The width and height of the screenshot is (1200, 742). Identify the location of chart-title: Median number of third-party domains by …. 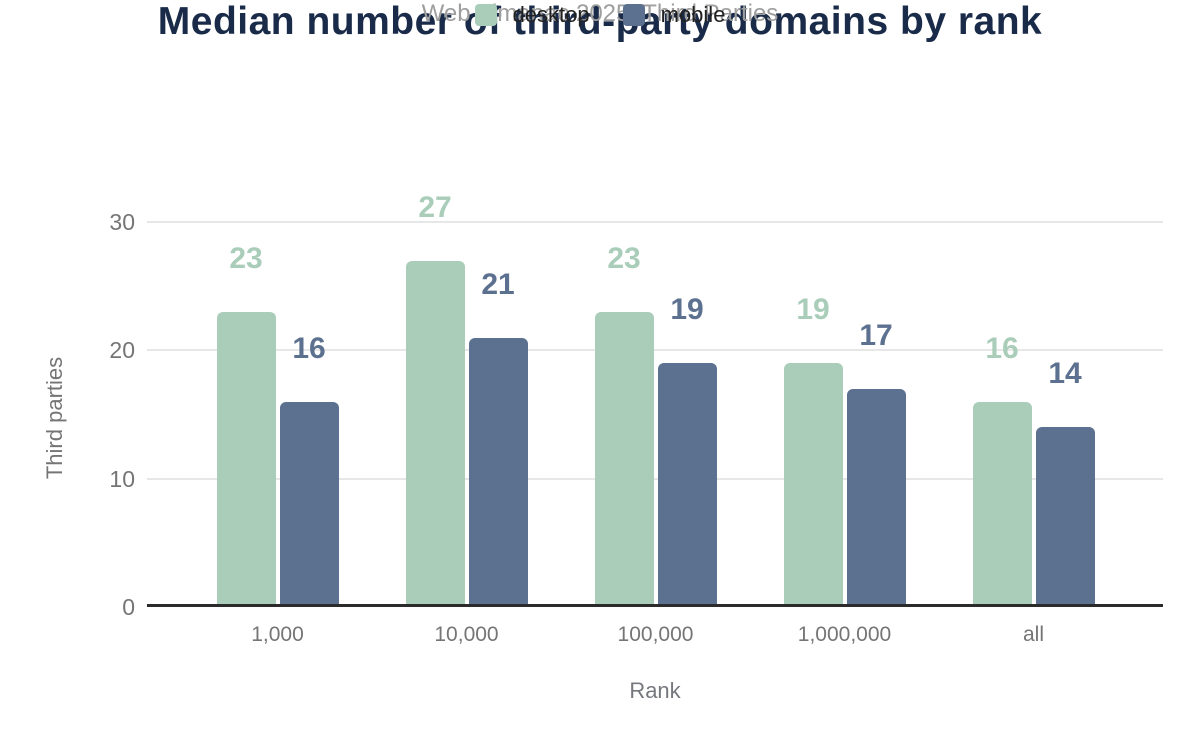
(600, 21).